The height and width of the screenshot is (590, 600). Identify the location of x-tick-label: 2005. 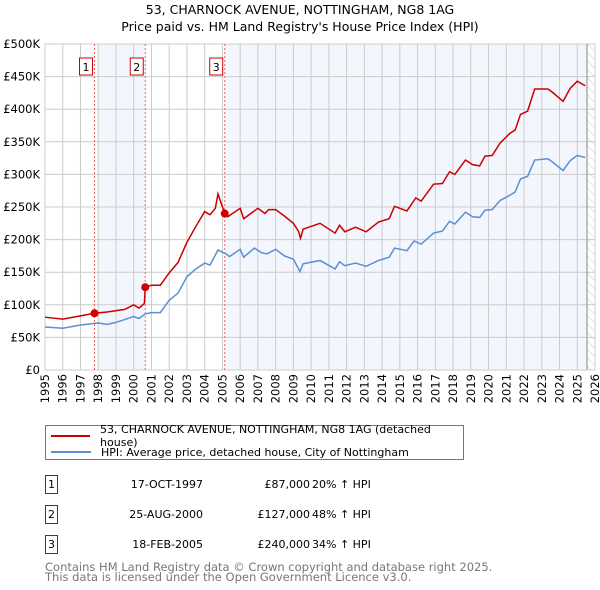
(222, 388).